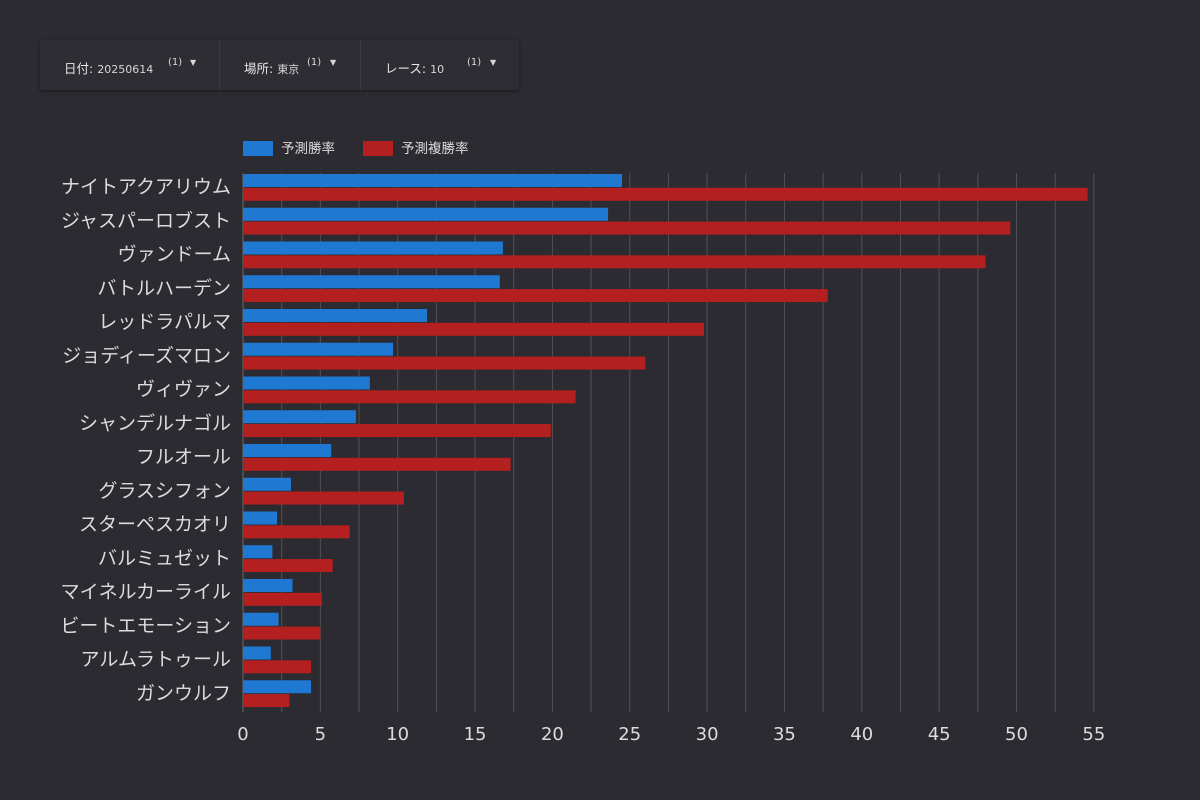 The height and width of the screenshot is (800, 1200). What do you see at coordinates (288, 69) in the screenshot?
I see `venue-filter-value: 東京` at bounding box center [288, 69].